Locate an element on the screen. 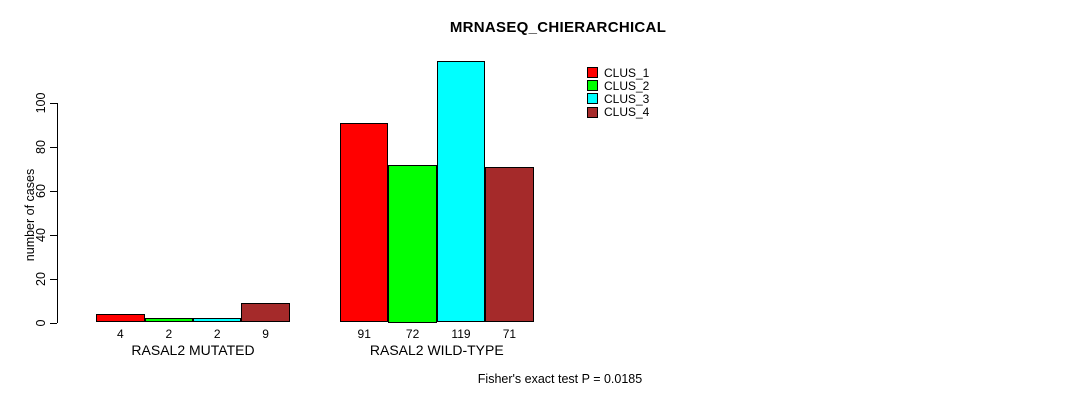 This screenshot has height=400, width=1090. y-axis-line is located at coordinates (57, 213).